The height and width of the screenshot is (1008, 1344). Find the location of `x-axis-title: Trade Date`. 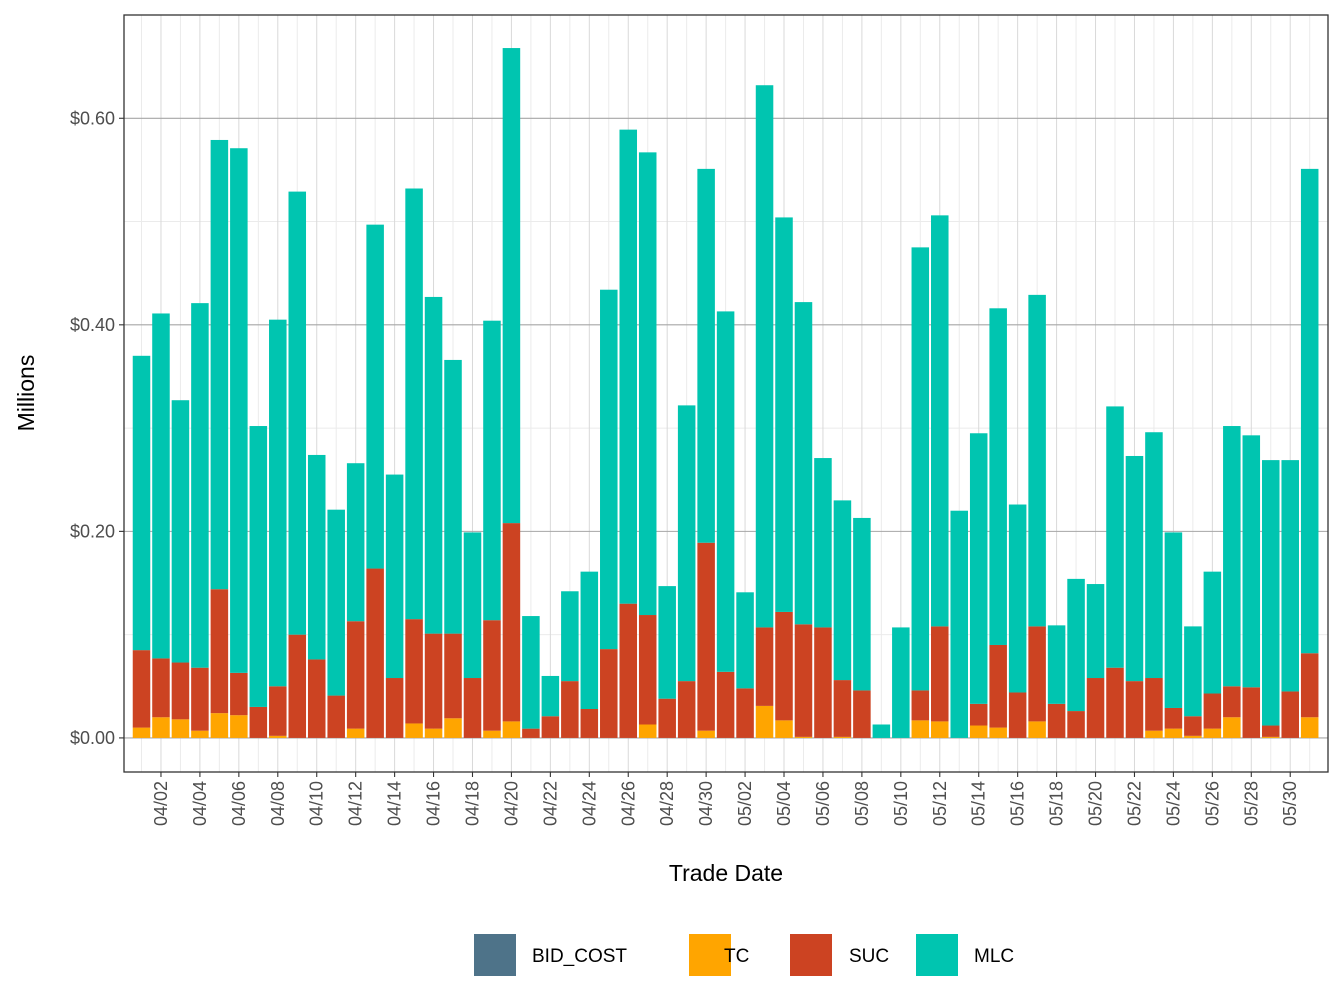

x-axis-title: Trade Date is located at coordinates (726, 873).